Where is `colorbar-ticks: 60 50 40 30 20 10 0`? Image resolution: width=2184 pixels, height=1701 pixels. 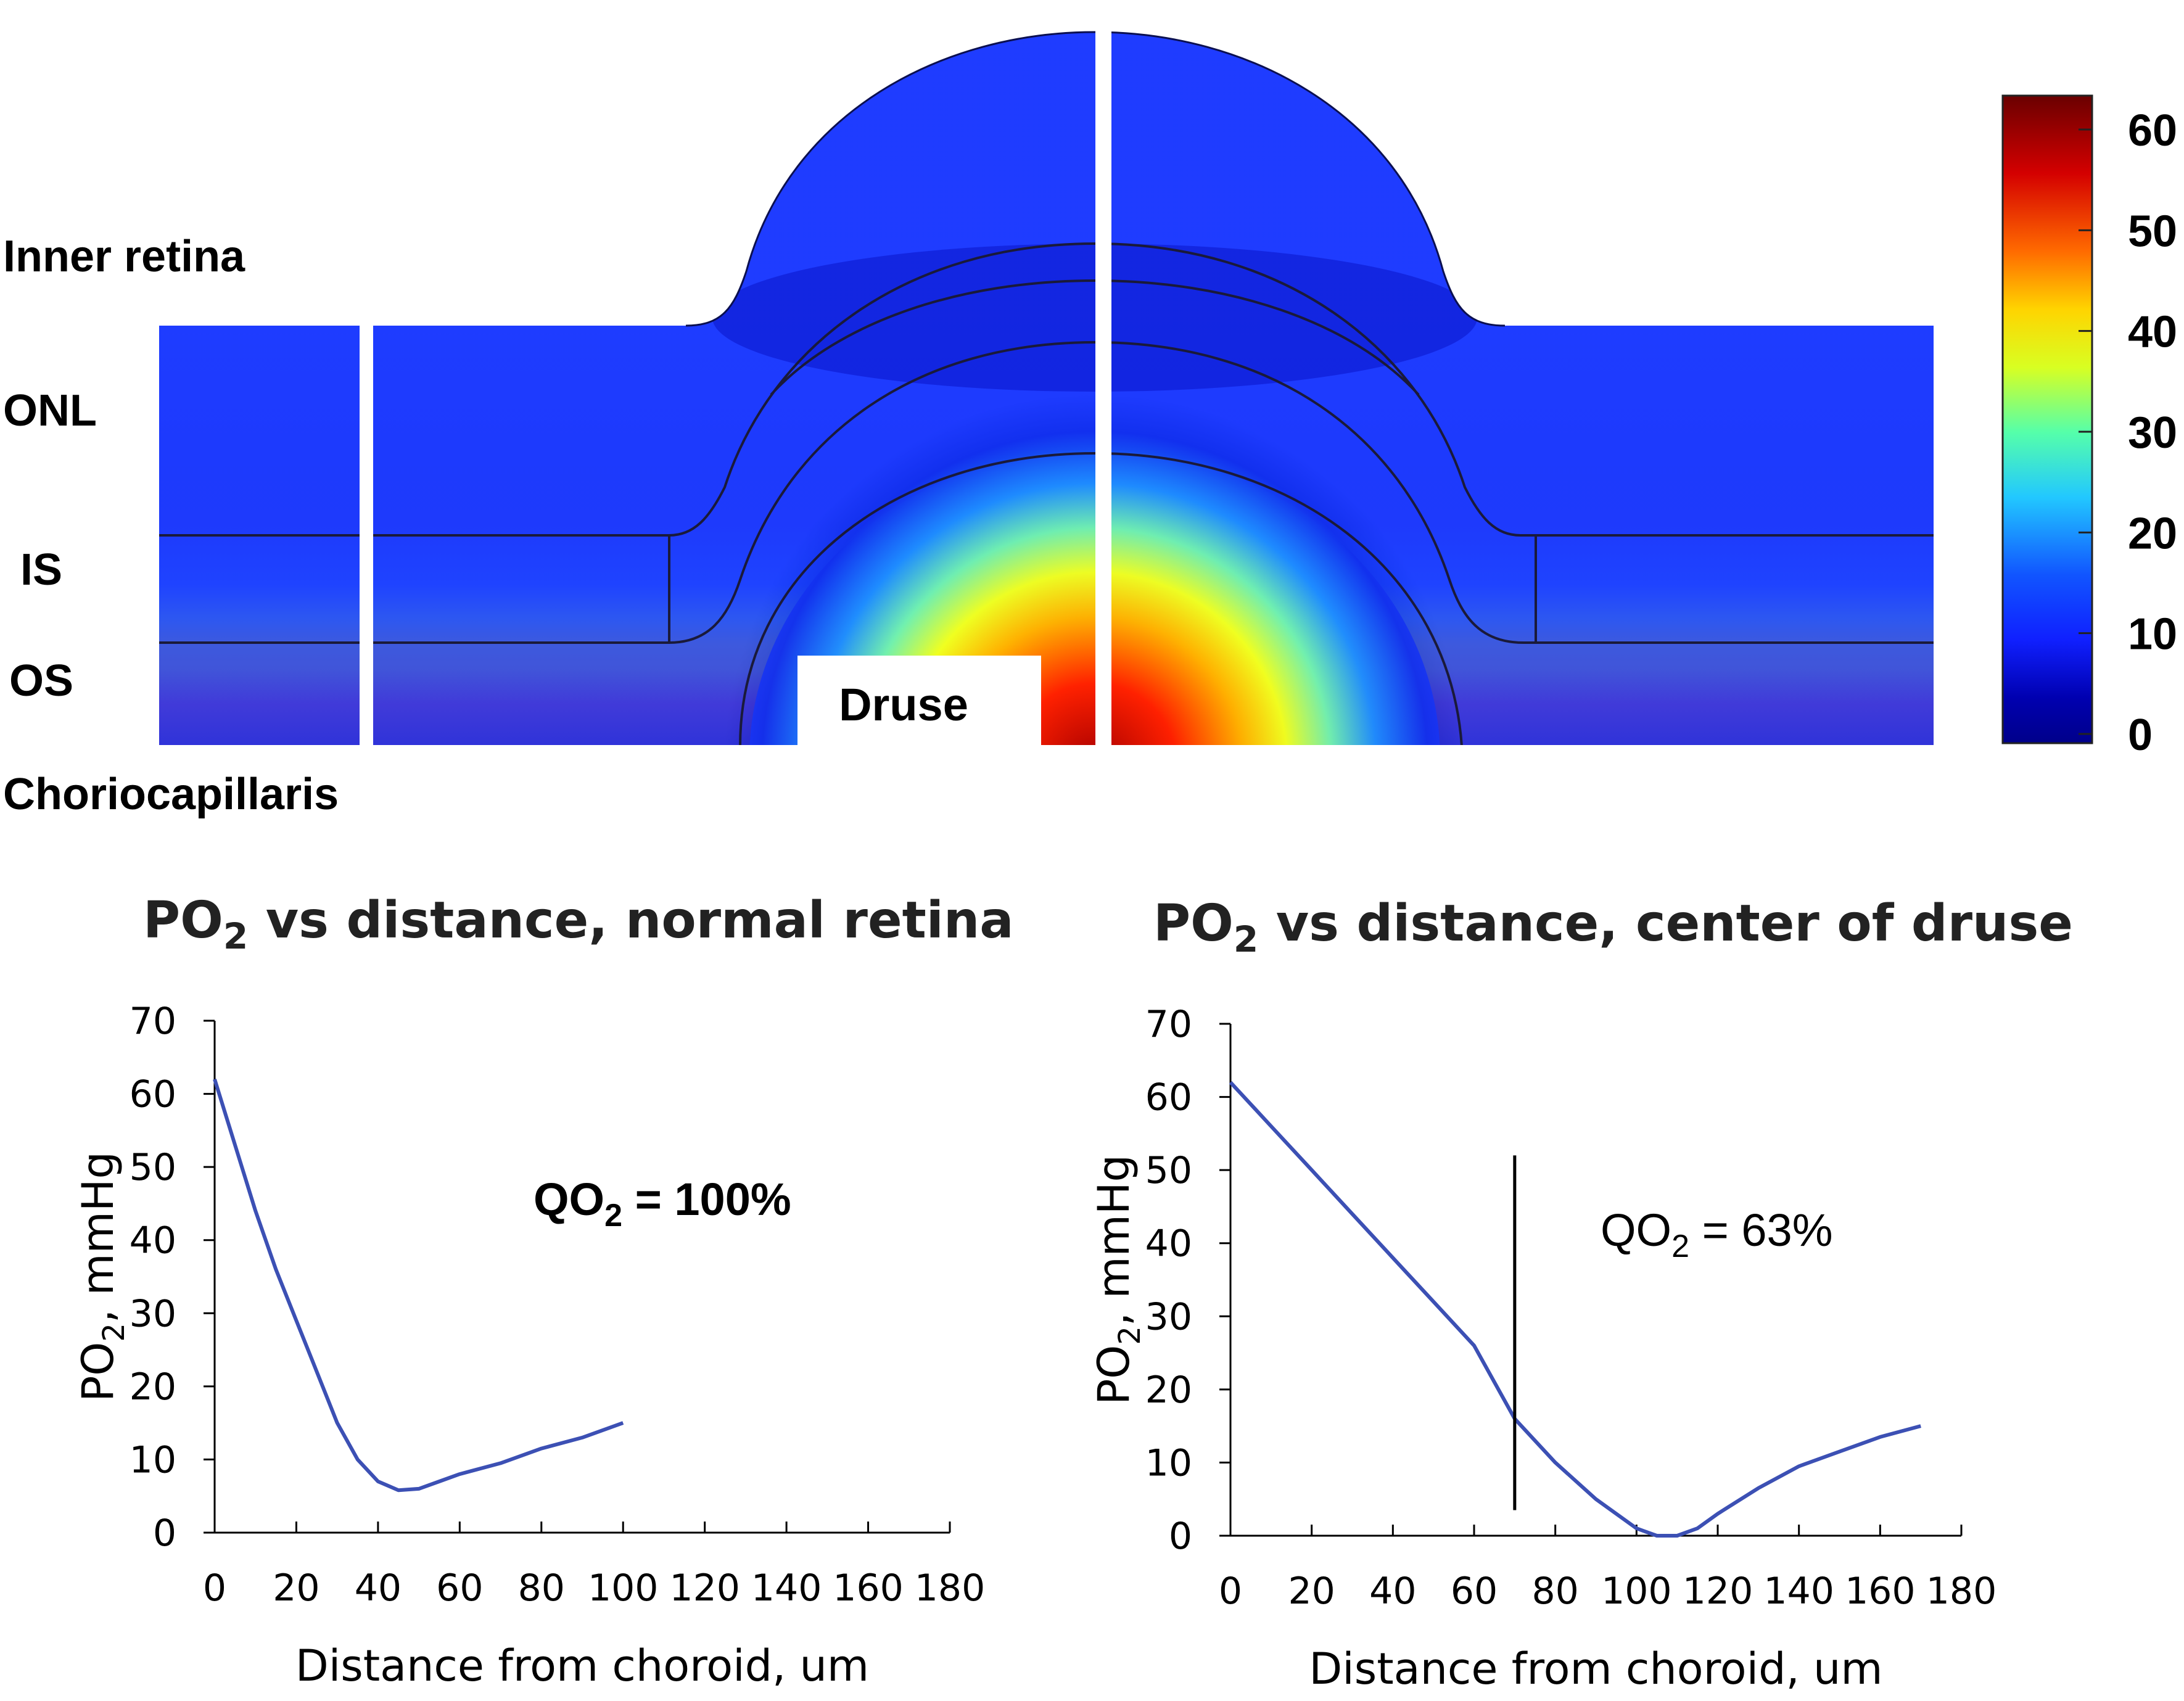 colorbar-ticks: 60 50 40 30 20 10 0 is located at coordinates (2128, 433).